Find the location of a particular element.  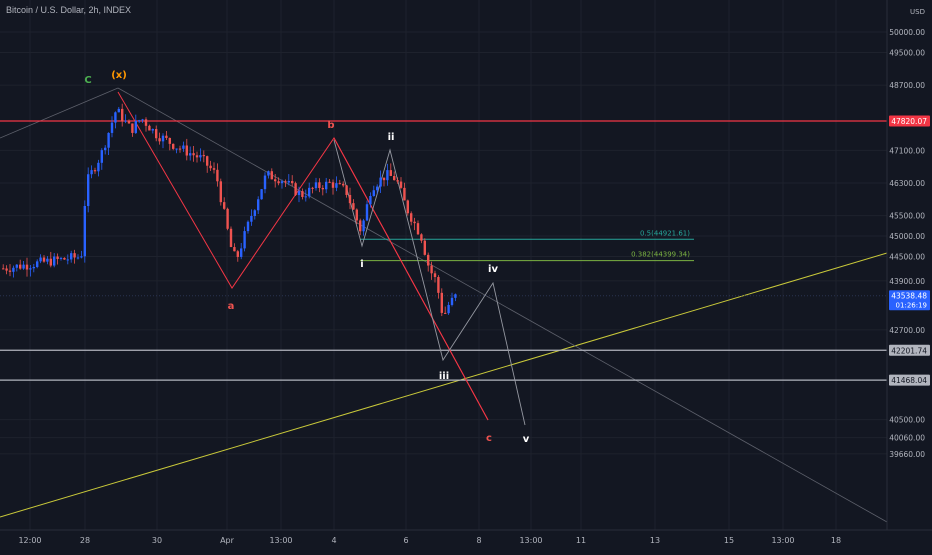

price-tick-label: 47100.00 is located at coordinates (907, 150).